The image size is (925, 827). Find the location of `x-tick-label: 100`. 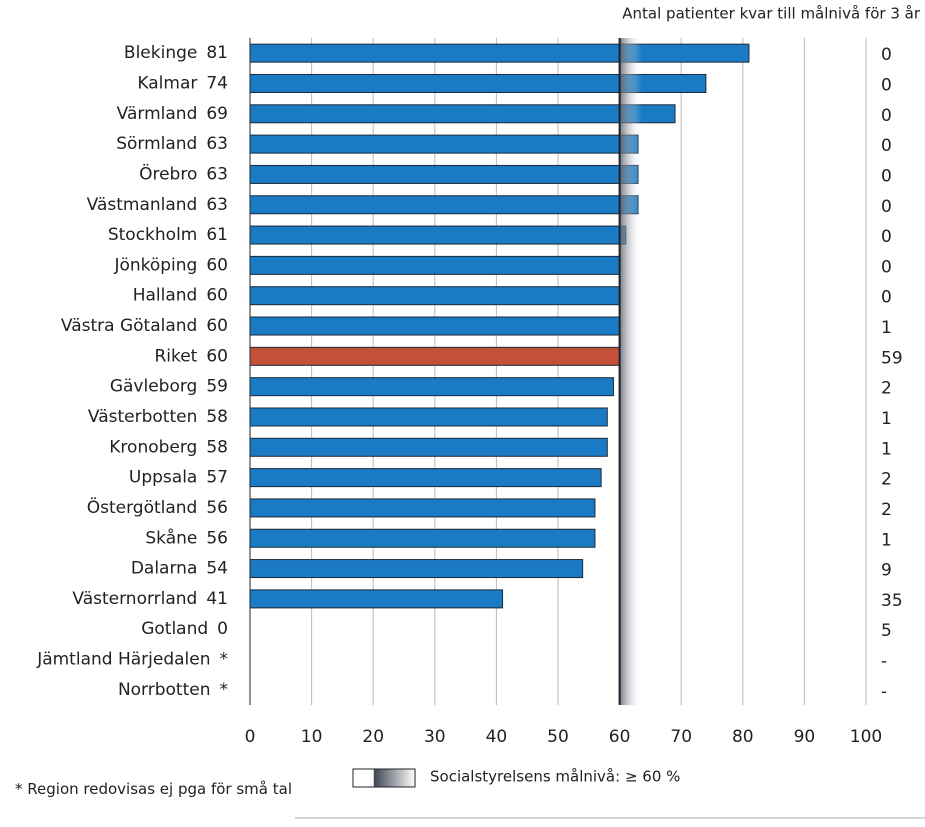

x-tick-label: 100 is located at coordinates (866, 737).